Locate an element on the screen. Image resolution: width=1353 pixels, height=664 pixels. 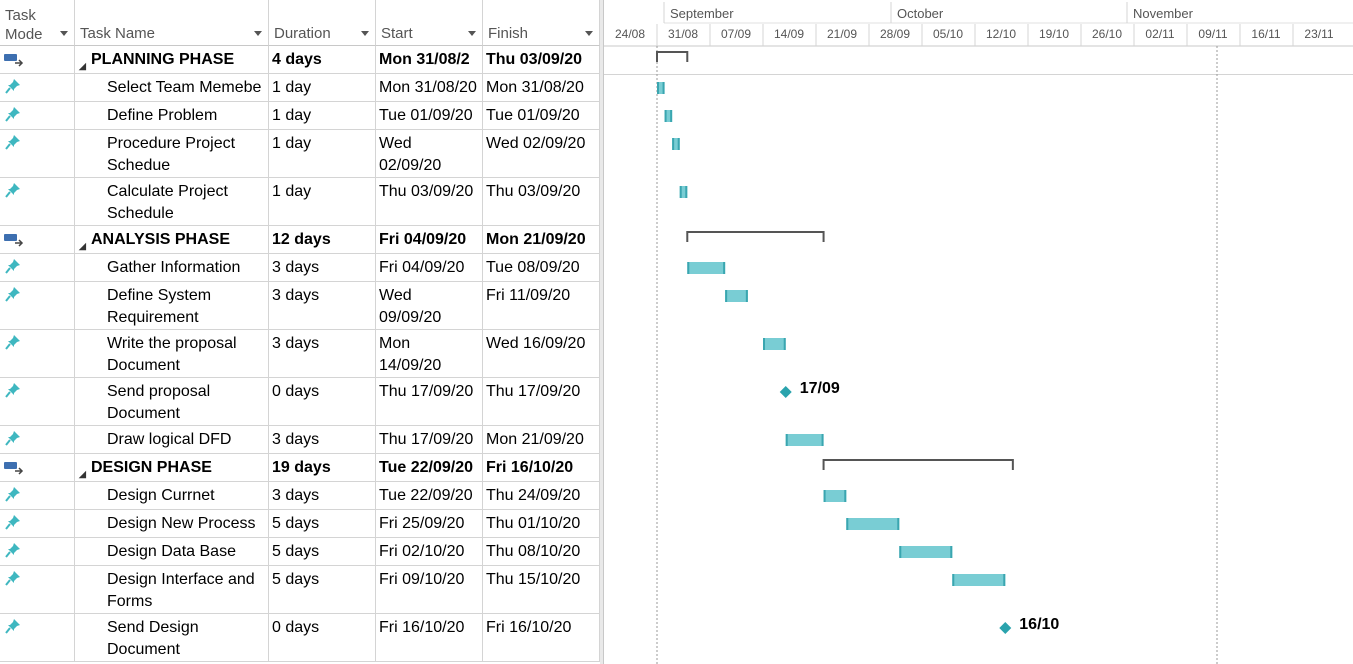
start-cell: Fri 16/10/20 is located at coordinates (429, 637).